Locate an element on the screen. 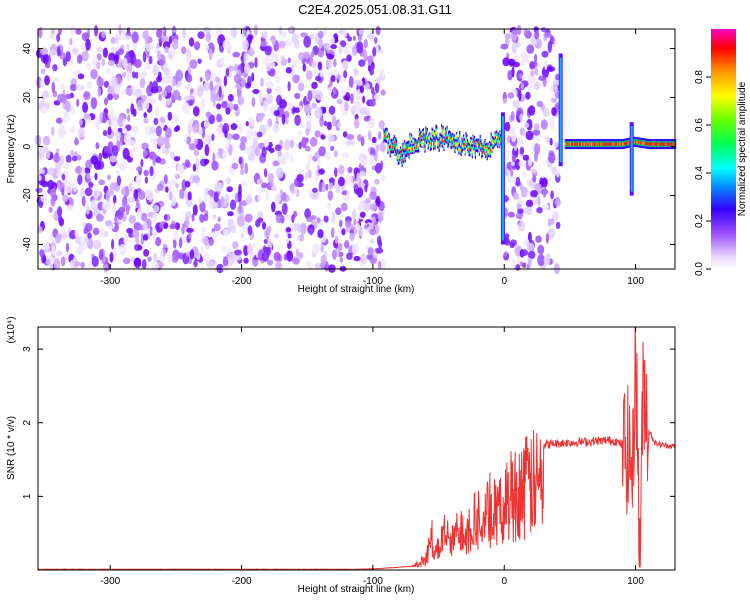  snr-x-tick-label: -300 is located at coordinates (110, 581).